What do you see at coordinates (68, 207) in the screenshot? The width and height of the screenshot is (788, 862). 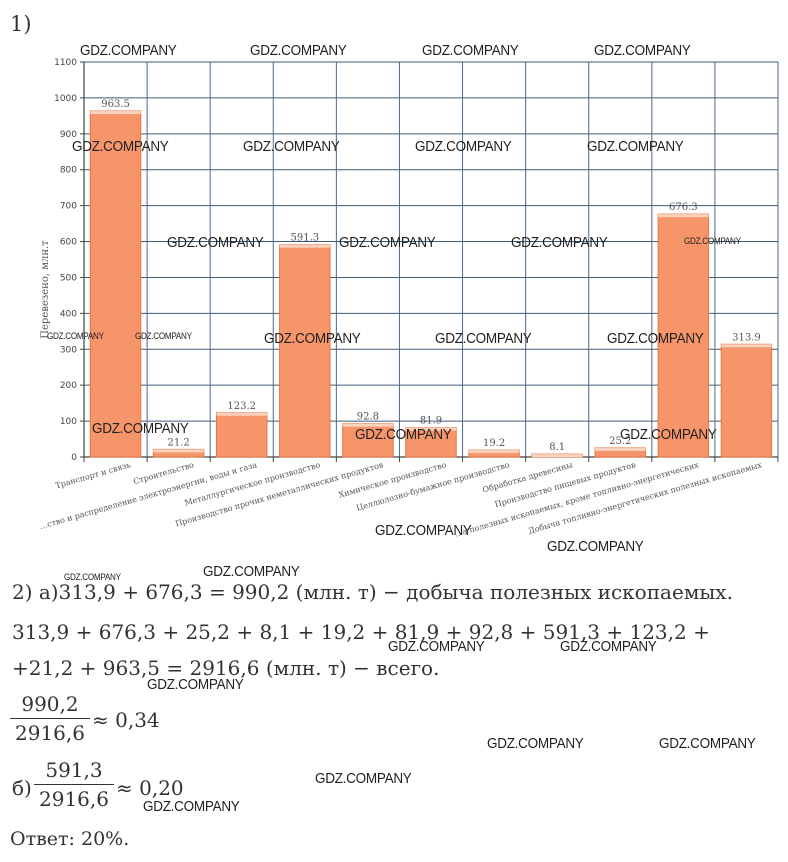 I see `y-tick-label: 700` at bounding box center [68, 207].